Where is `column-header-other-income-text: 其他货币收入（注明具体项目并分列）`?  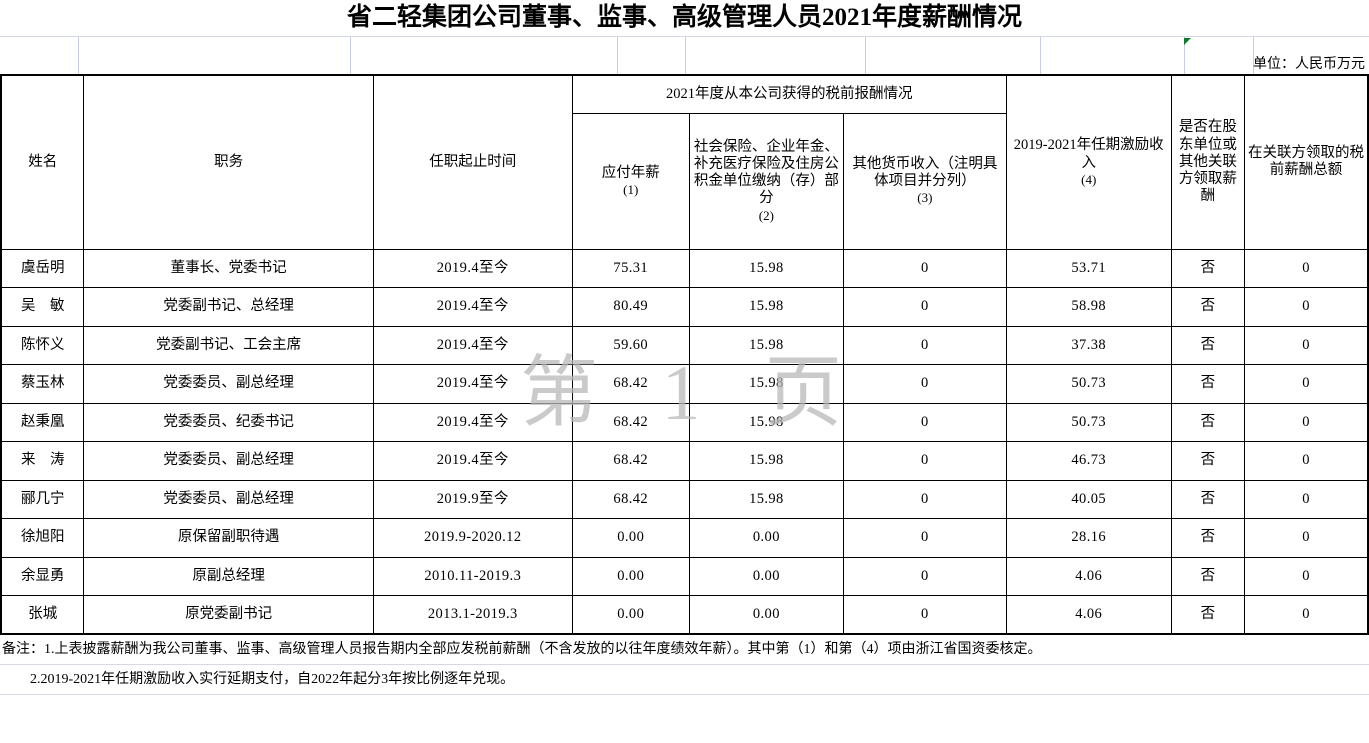 column-header-other-income-text: 其他货币收入（注明具体项目并分列） is located at coordinates (925, 173).